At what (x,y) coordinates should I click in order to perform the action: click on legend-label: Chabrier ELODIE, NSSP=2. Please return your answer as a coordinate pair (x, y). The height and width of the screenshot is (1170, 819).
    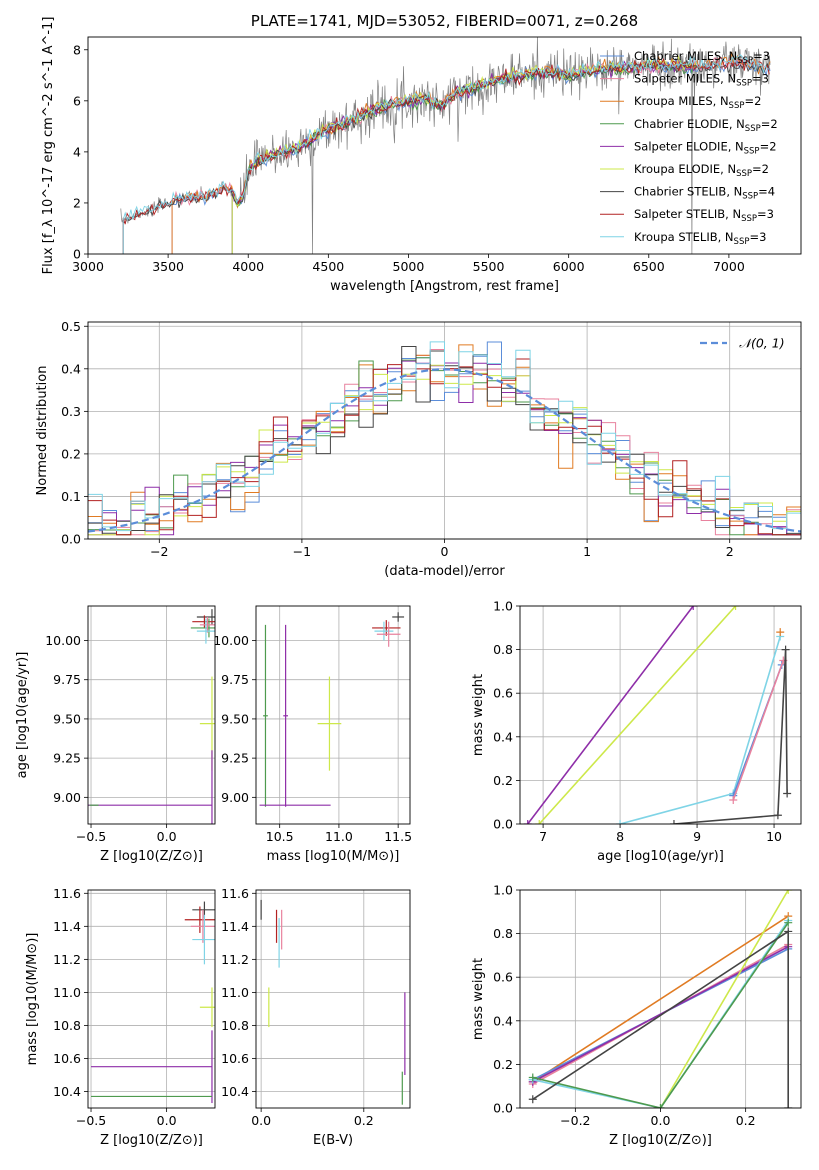
    Looking at the image, I should click on (706, 125).